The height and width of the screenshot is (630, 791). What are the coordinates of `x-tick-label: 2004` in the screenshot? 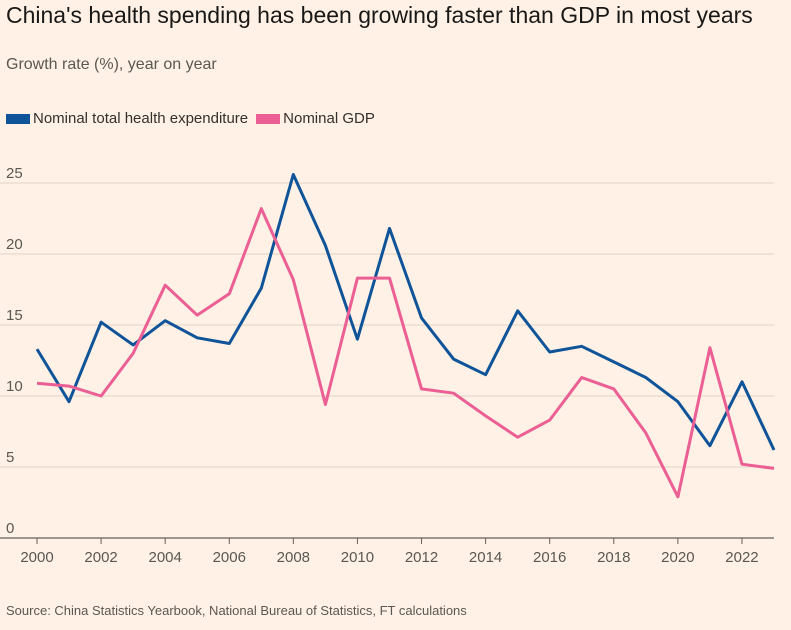 It's located at (164, 557).